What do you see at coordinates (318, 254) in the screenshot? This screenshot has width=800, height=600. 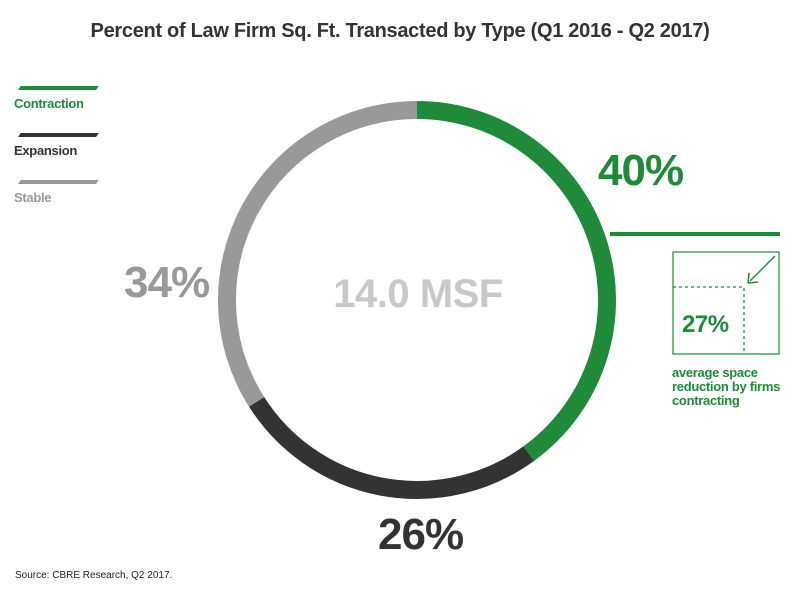 I see `donut-slice-stable` at bounding box center [318, 254].